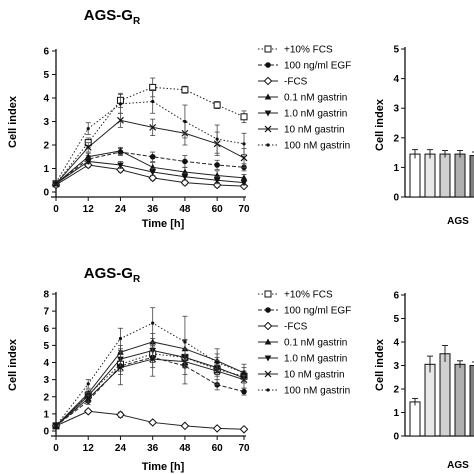 This screenshot has height=474, width=474. Describe the element at coordinates (218, 209) in the screenshot. I see `x-tick-label: 60` at that location.